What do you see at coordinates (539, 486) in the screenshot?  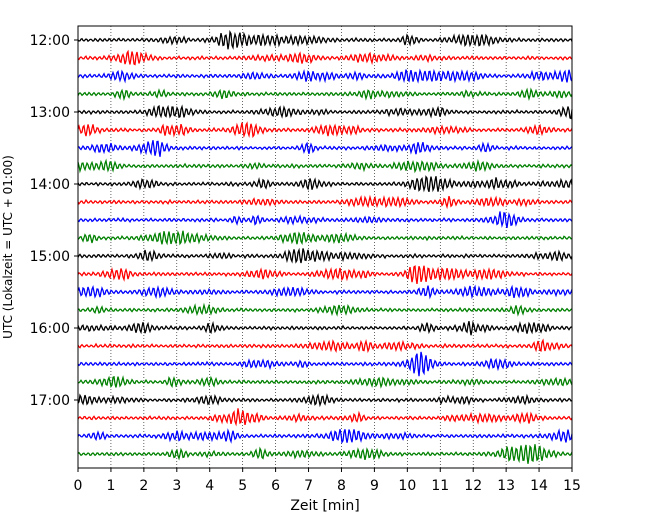 I see `x-tick-label: 14` at bounding box center [539, 486].